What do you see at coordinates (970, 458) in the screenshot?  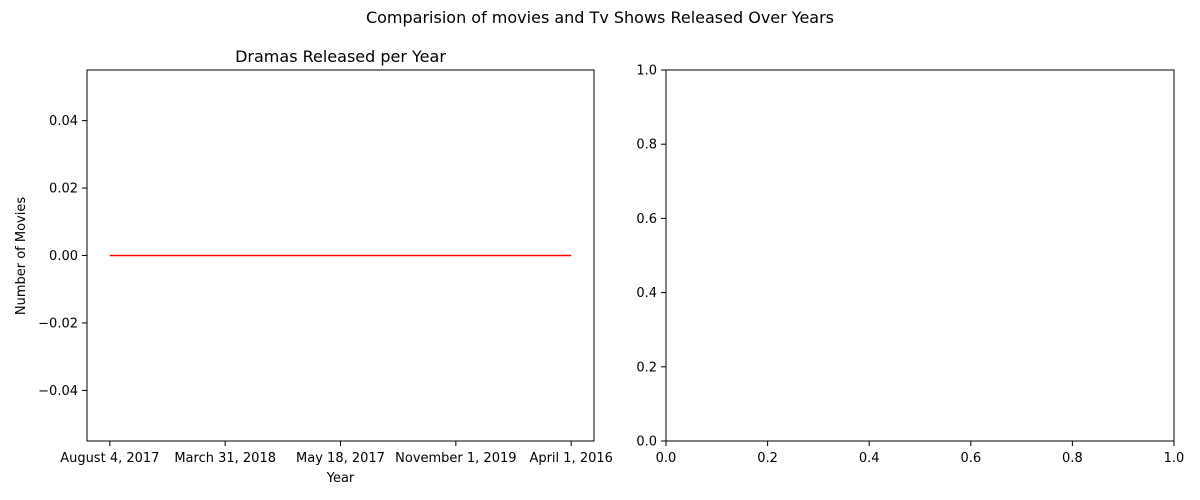 I see `right-x-tick-label: 0.6` at bounding box center [970, 458].